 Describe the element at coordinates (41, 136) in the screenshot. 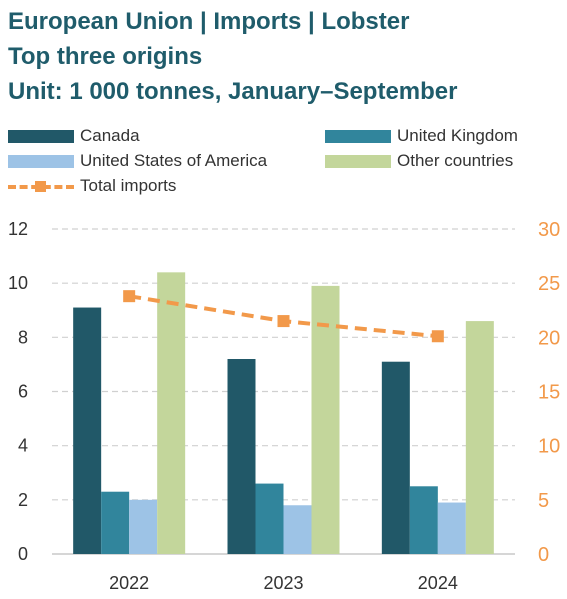

I see `legend-swatch-canada` at that location.